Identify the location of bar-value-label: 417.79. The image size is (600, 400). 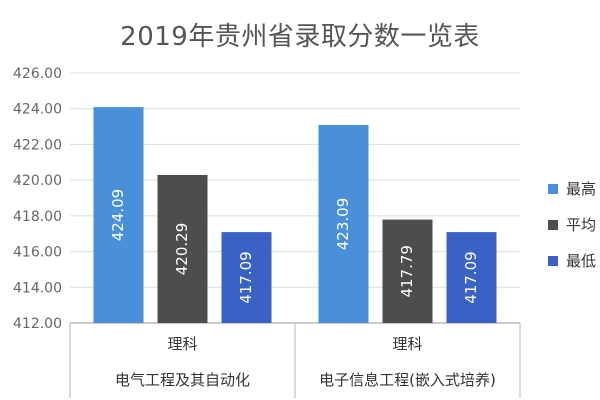
(407, 271).